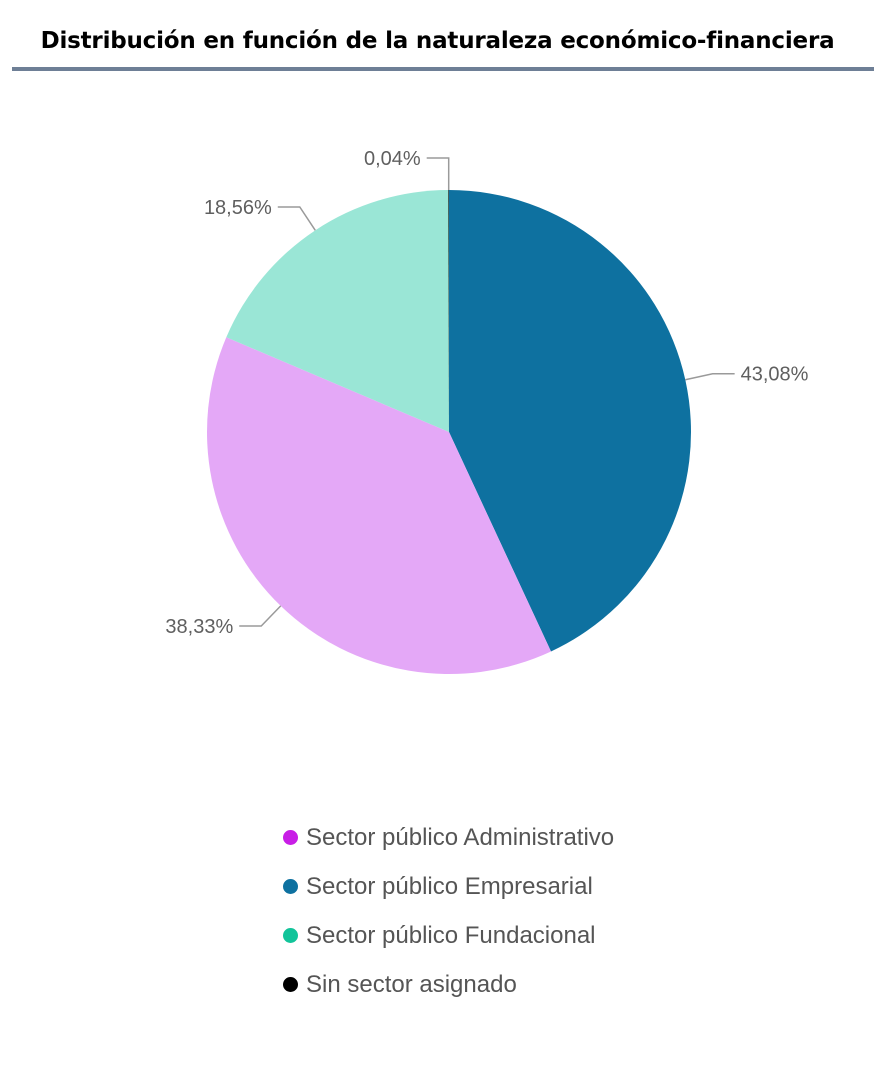  Describe the element at coordinates (199, 627) in the screenshot. I see `slice-label-1: 38,33%` at that location.